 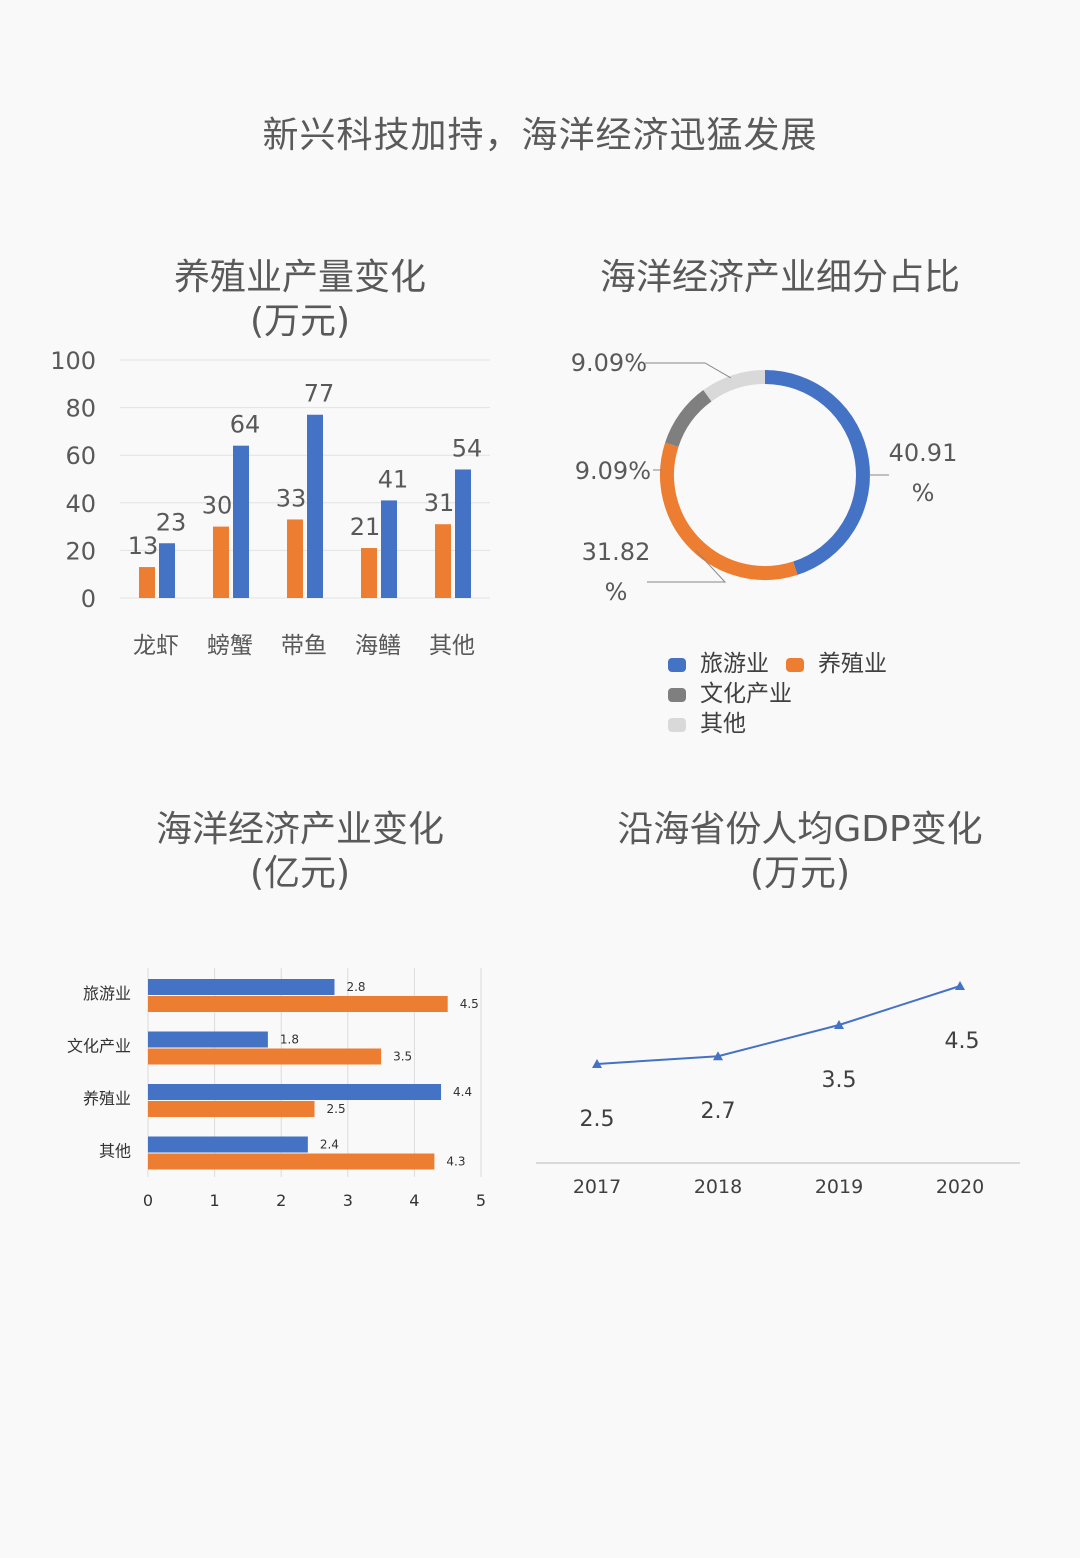 I want to click on legend-swatch-other, so click(x=677, y=724).